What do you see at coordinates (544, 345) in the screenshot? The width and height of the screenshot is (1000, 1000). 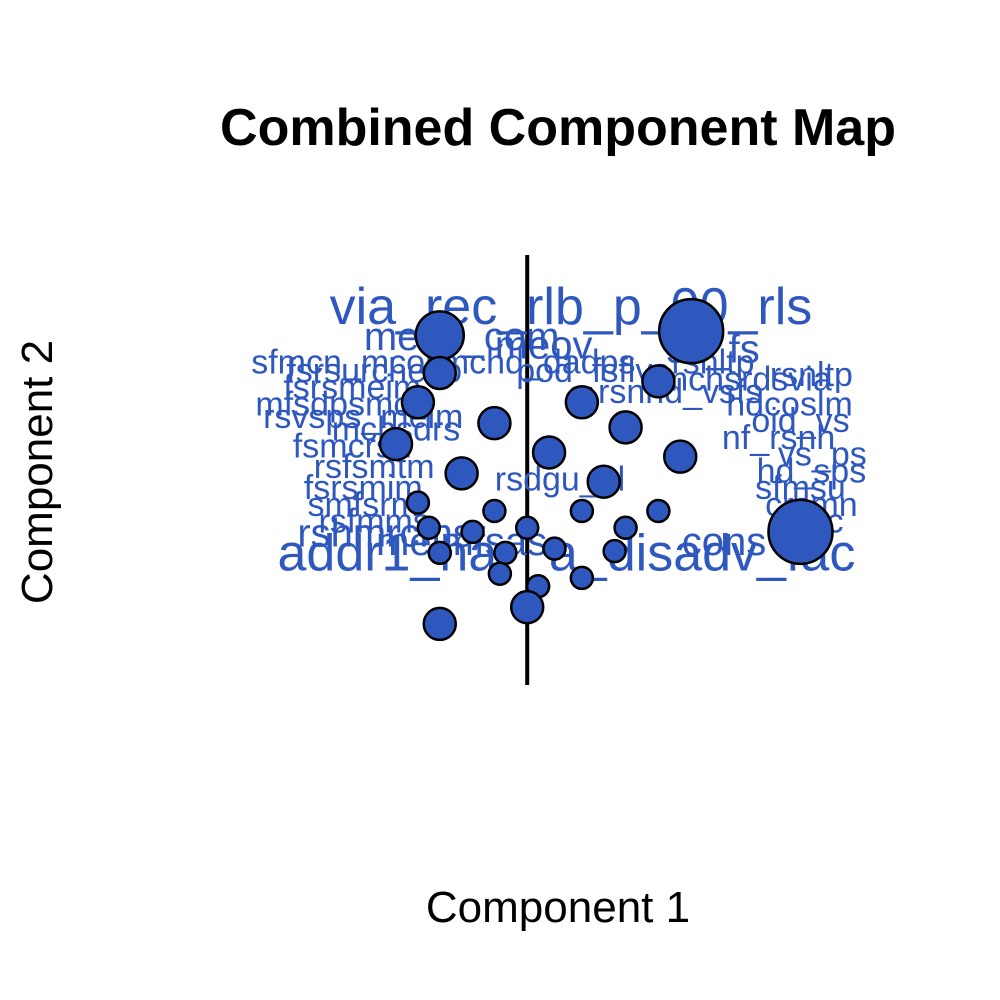 I see `point-label: meov` at bounding box center [544, 345].